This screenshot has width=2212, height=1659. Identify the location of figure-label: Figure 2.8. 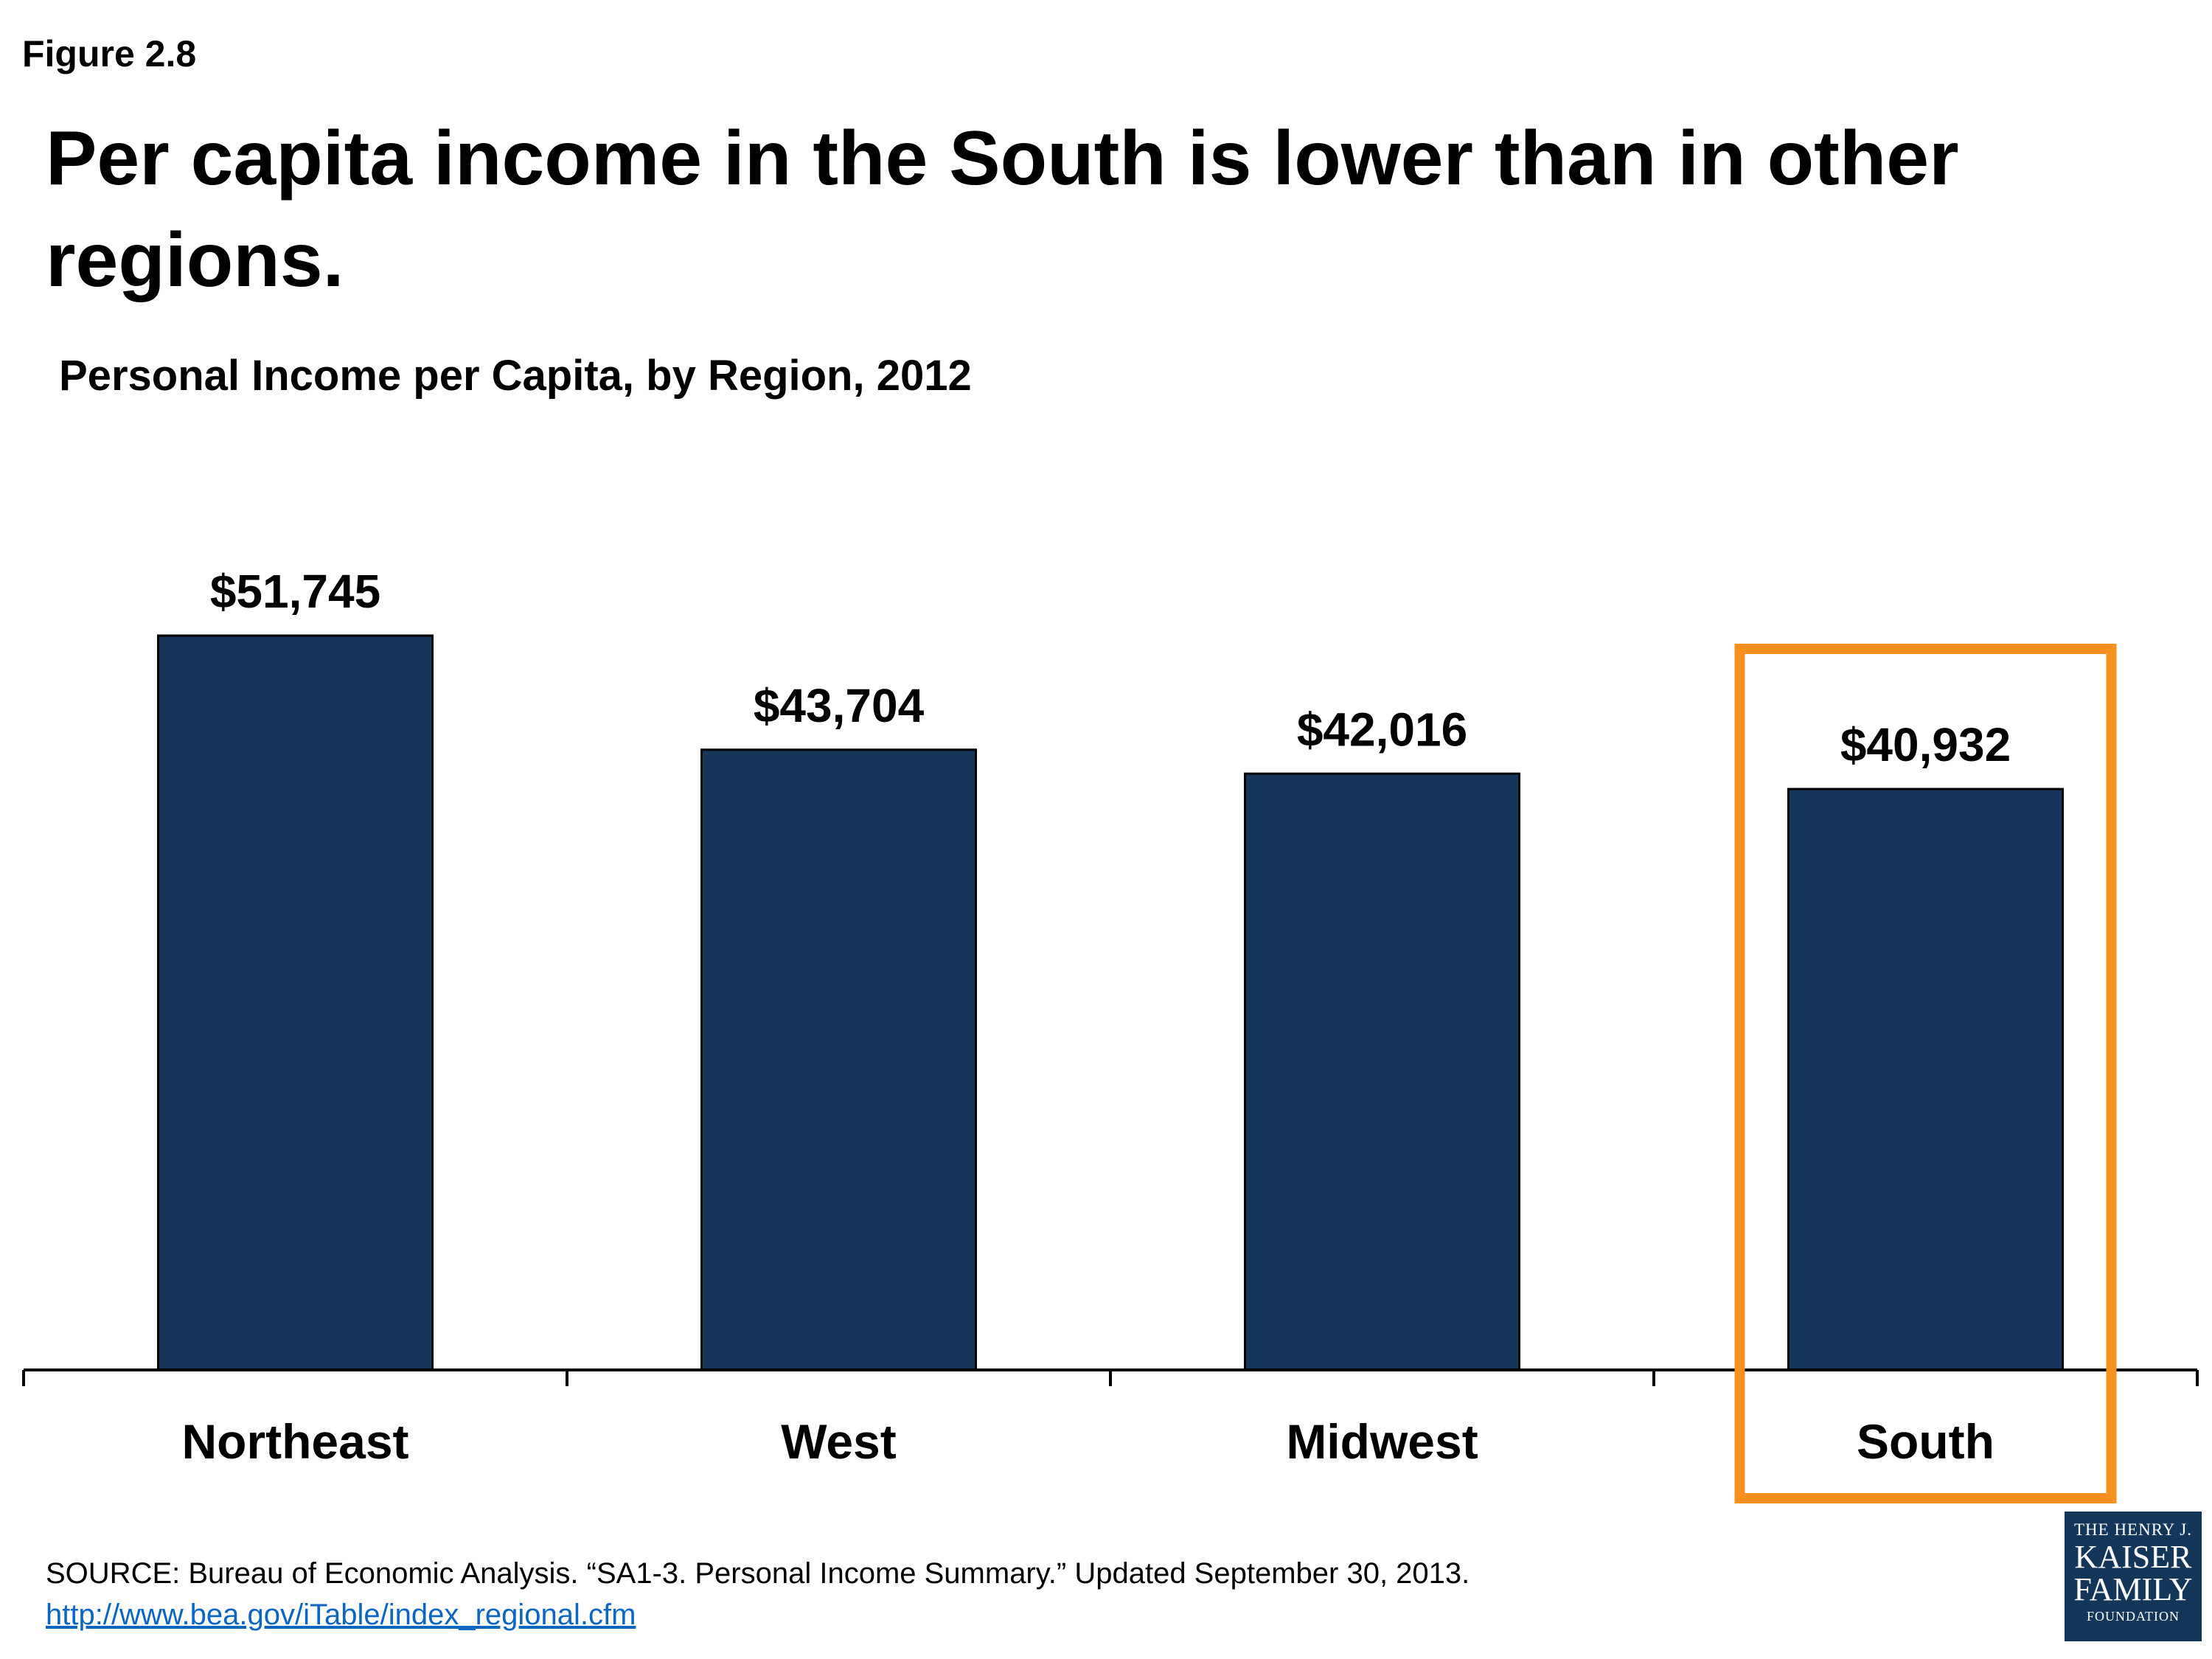
(109, 53).